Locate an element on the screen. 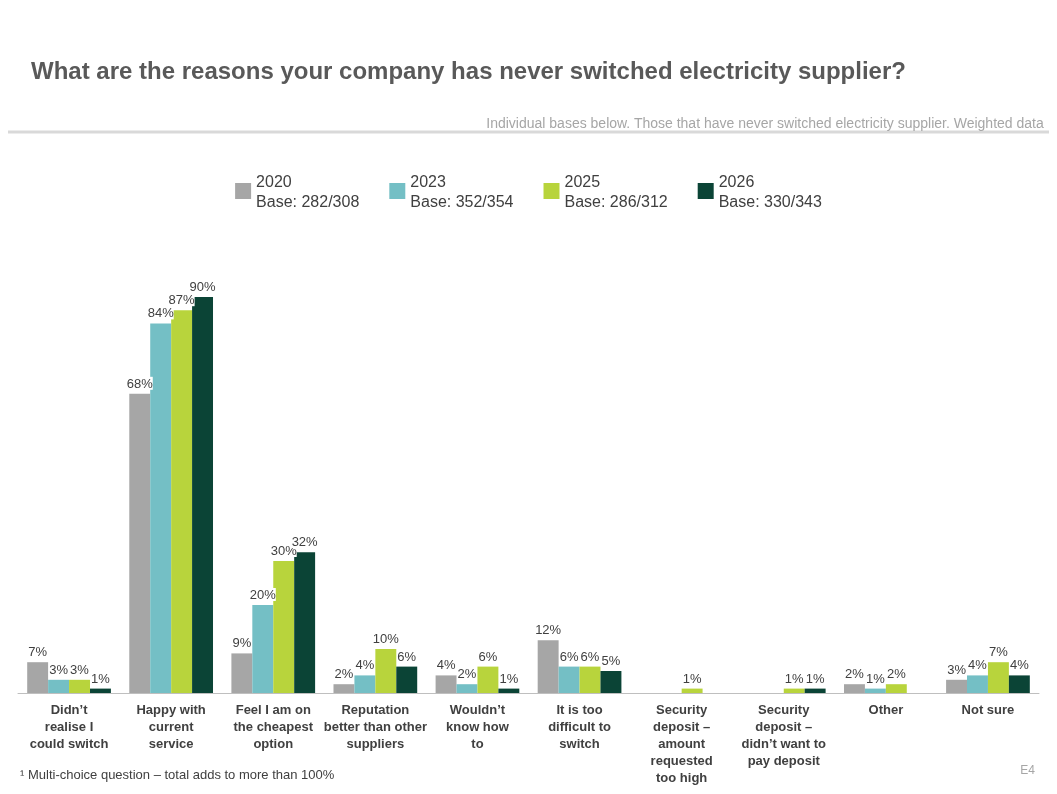 The image size is (1057, 794). data-label: 84% is located at coordinates (161, 313).